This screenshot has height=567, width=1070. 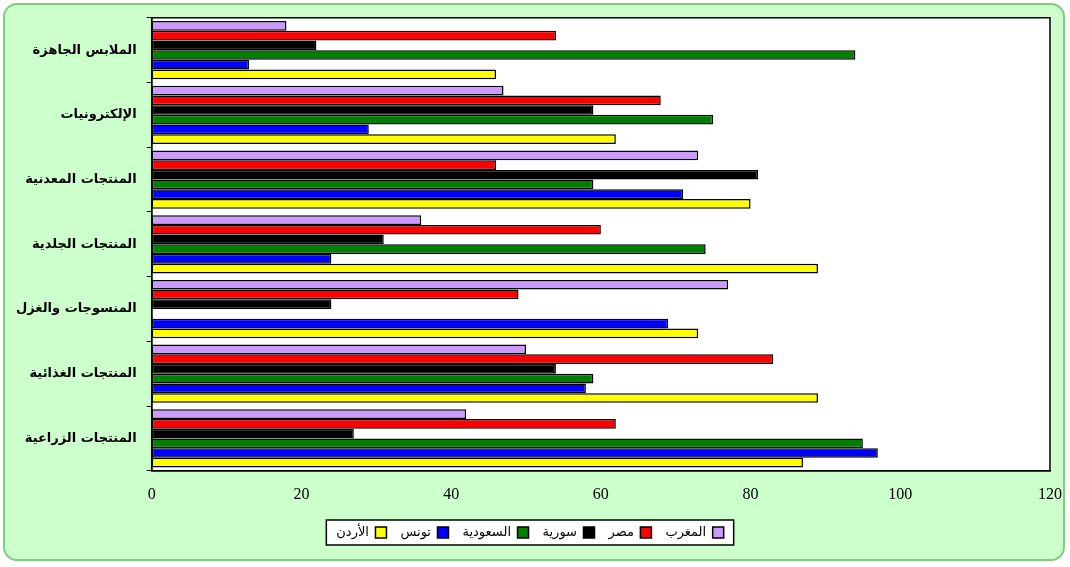 I want to click on x-tick-label: 20, so click(x=301, y=493).